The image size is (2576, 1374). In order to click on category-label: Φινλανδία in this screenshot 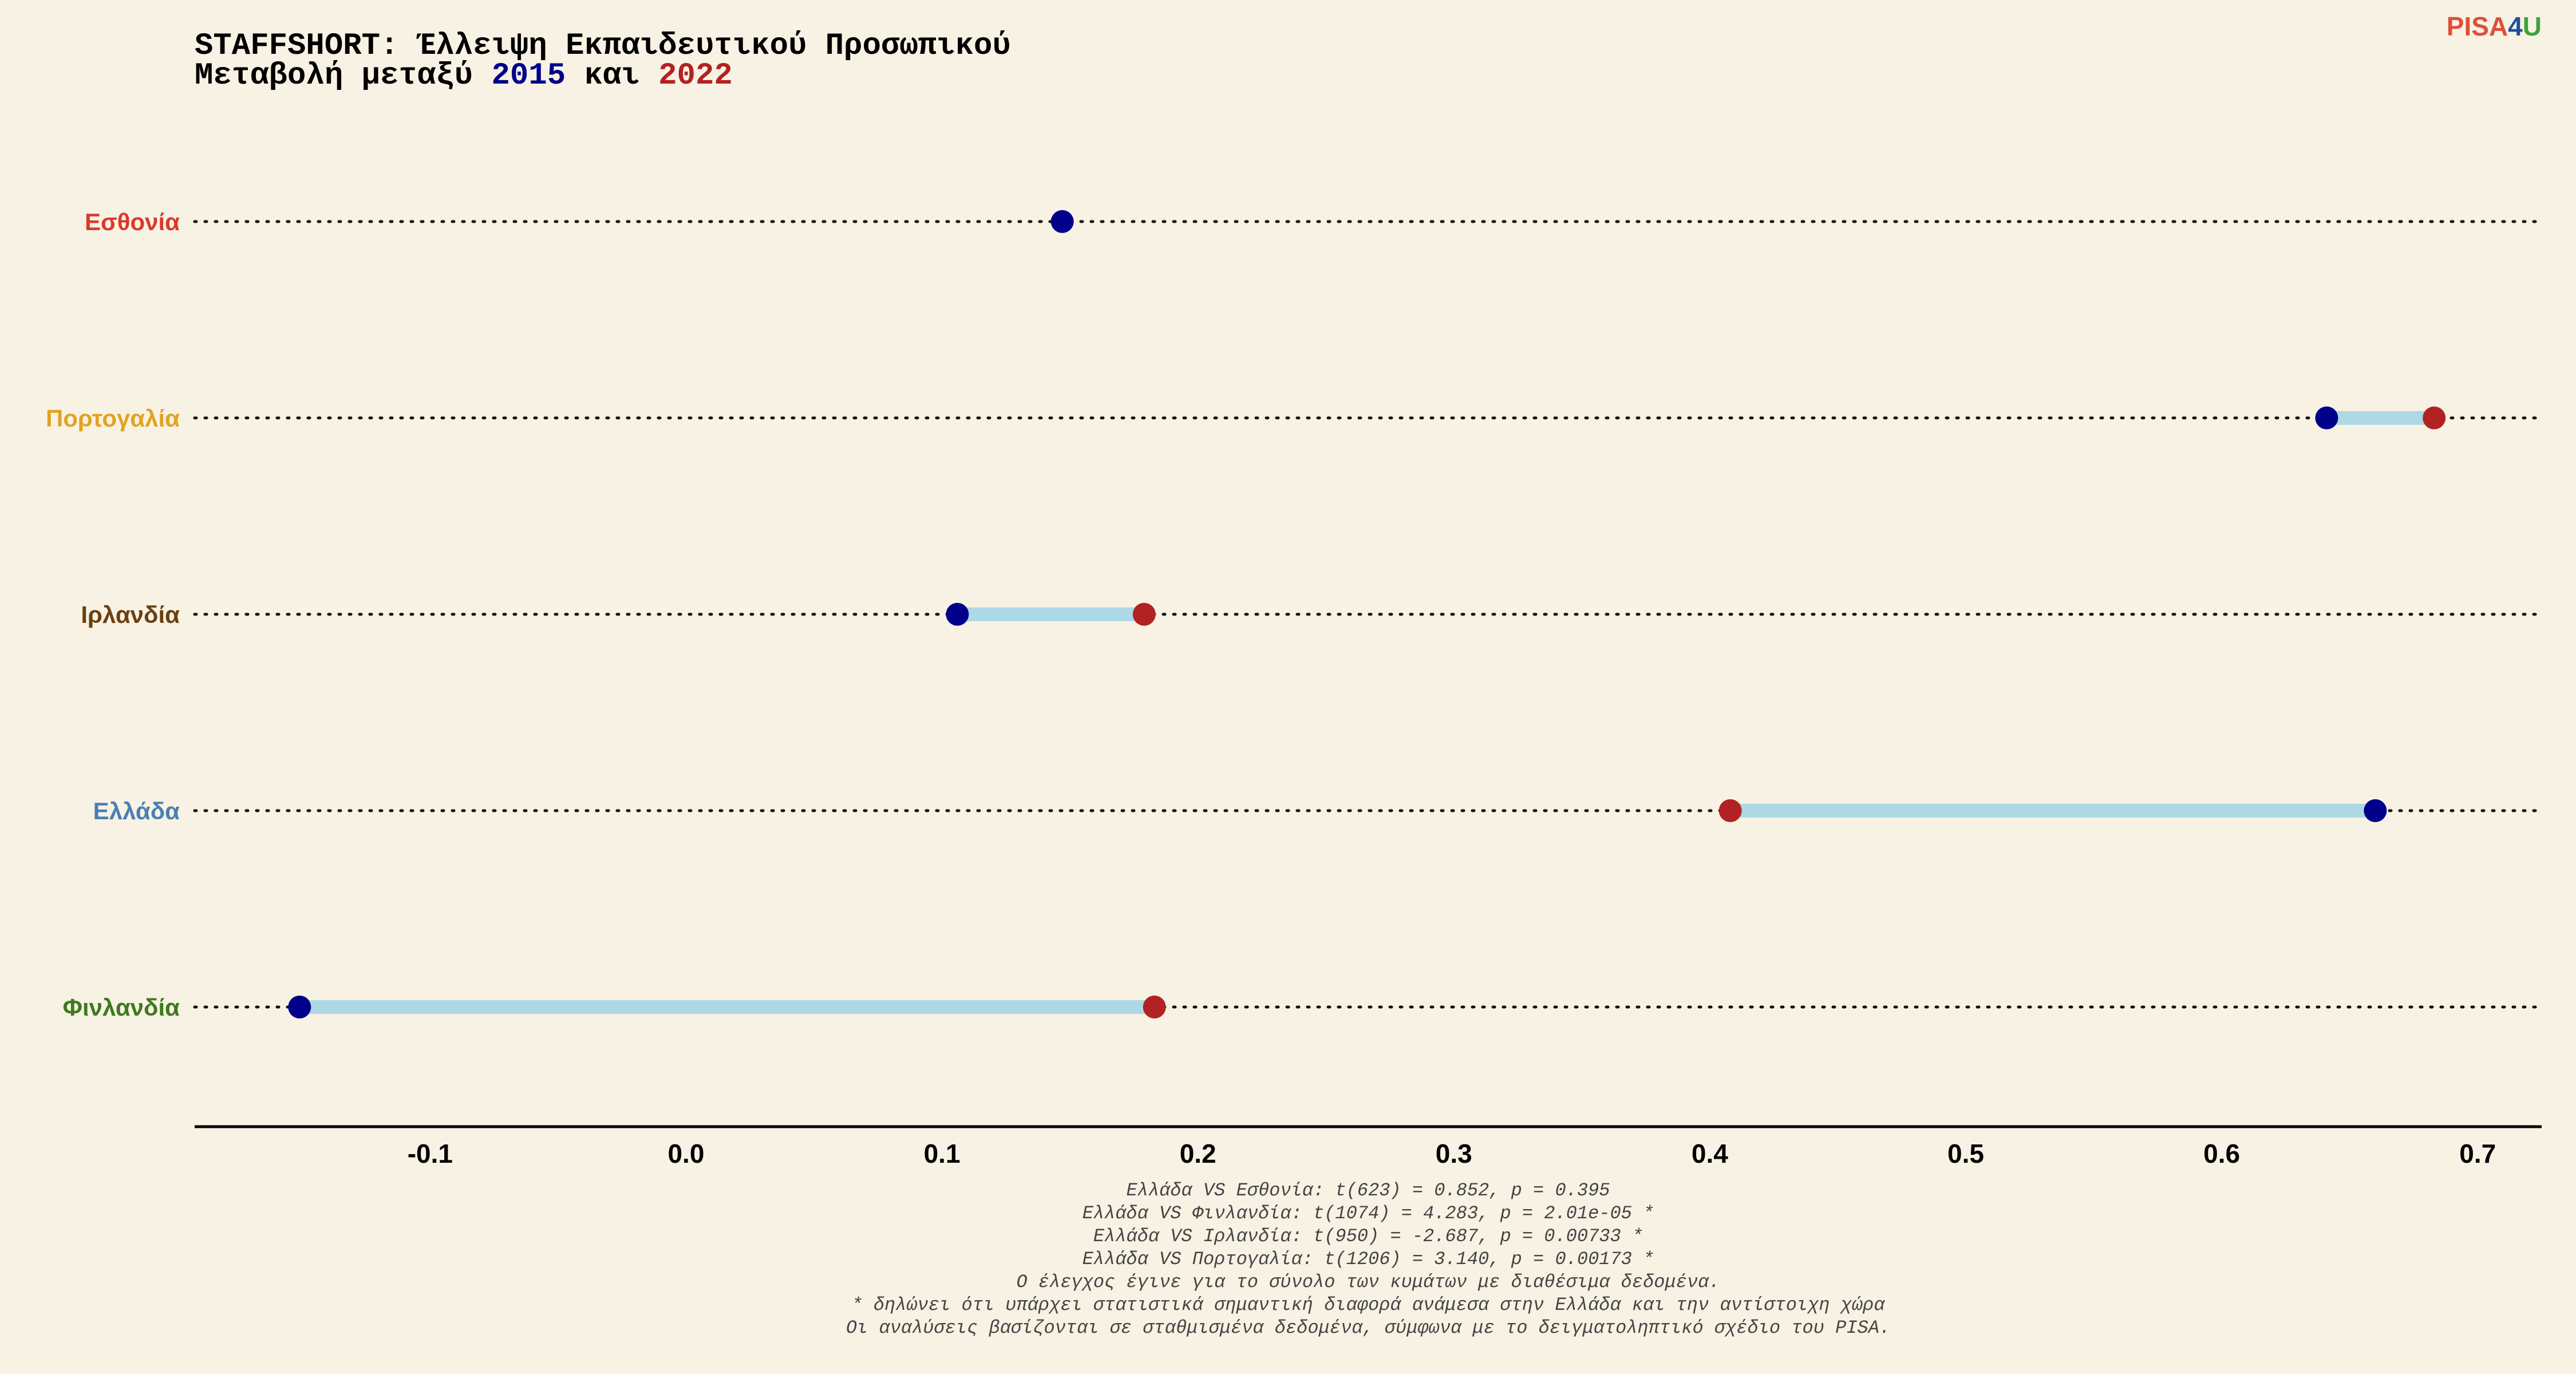, I will do `click(121, 1007)`.